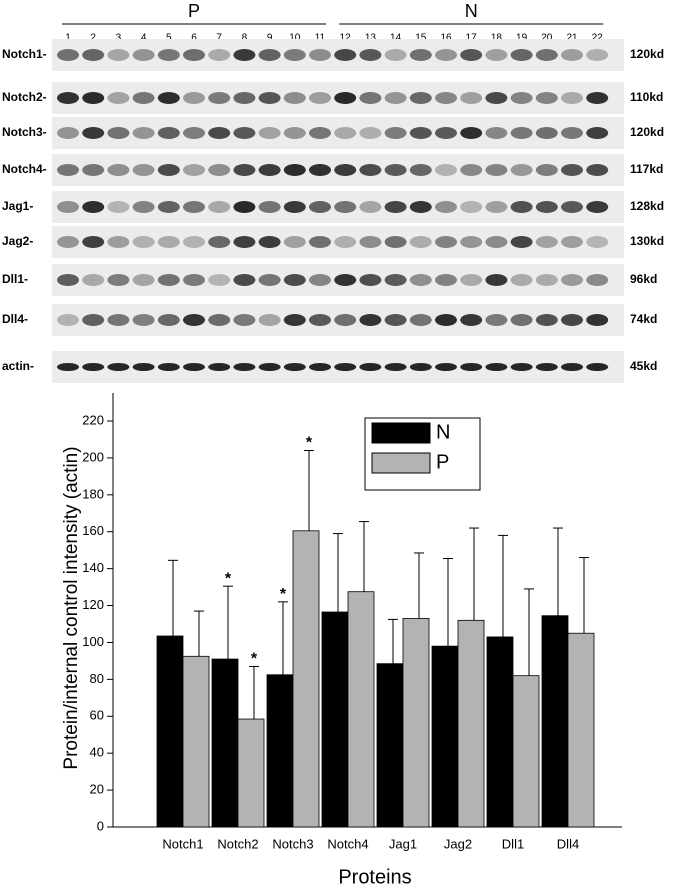 The image size is (677, 893). I want to click on size-label: 120kd, so click(647, 54).